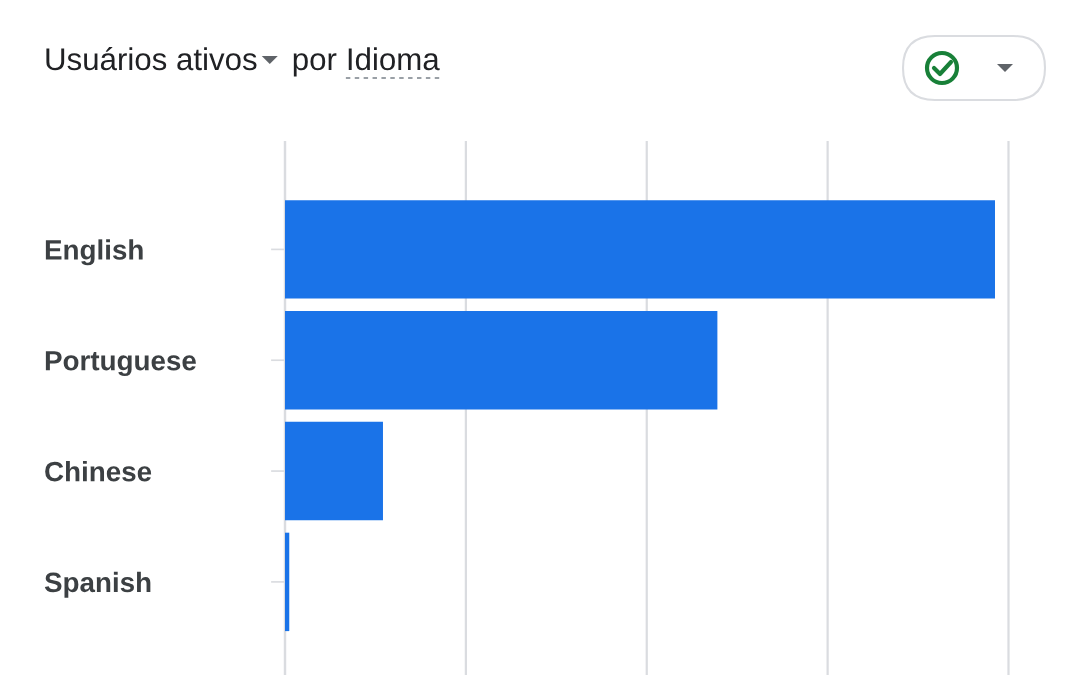 The image size is (1082, 675). What do you see at coordinates (120, 364) in the screenshot?
I see `y-tick-label: Portuguese` at bounding box center [120, 364].